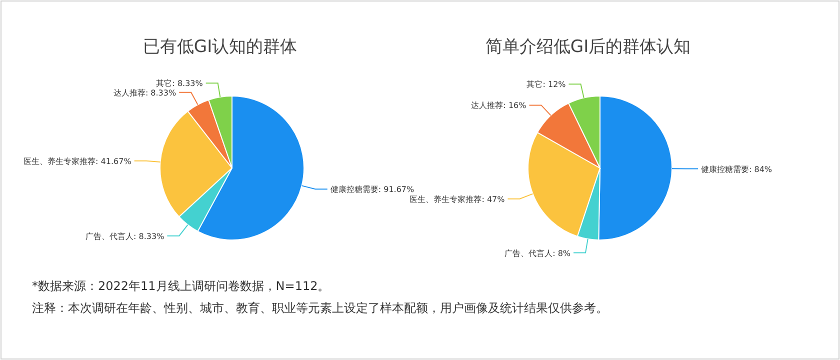 This screenshot has height=360, width=840. Describe the element at coordinates (144, 93) in the screenshot. I see `slice-label: 达人推荐: 8.33%` at that location.